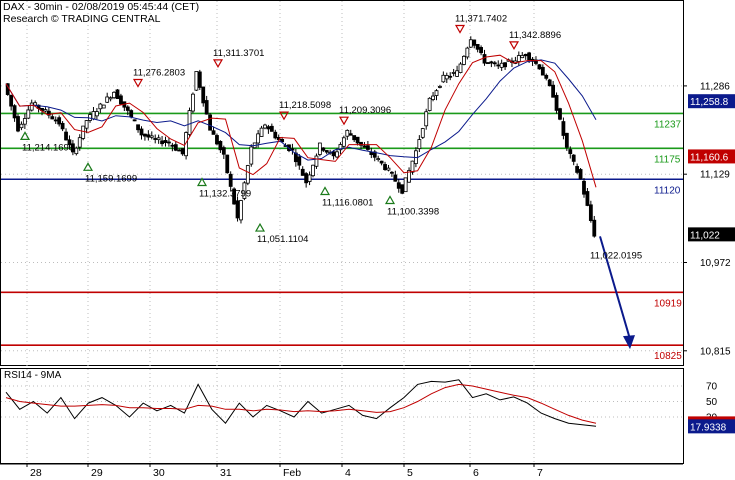 The image size is (735, 480). I want to click on level-label: 11237, so click(668, 124).